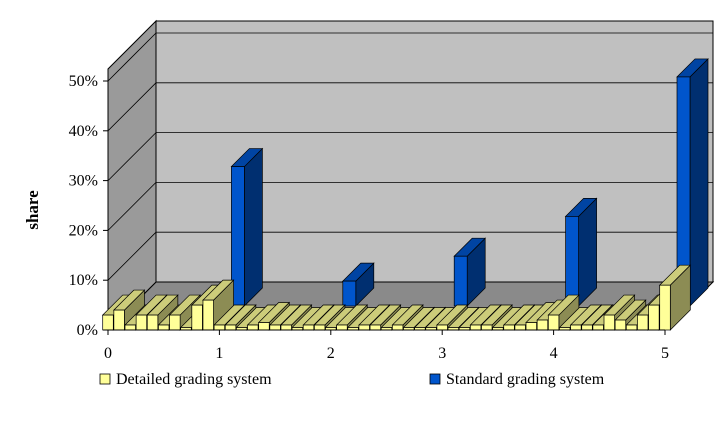  Describe the element at coordinates (396, 297) in the screenshot. I see `detailed-series-bars` at that location.